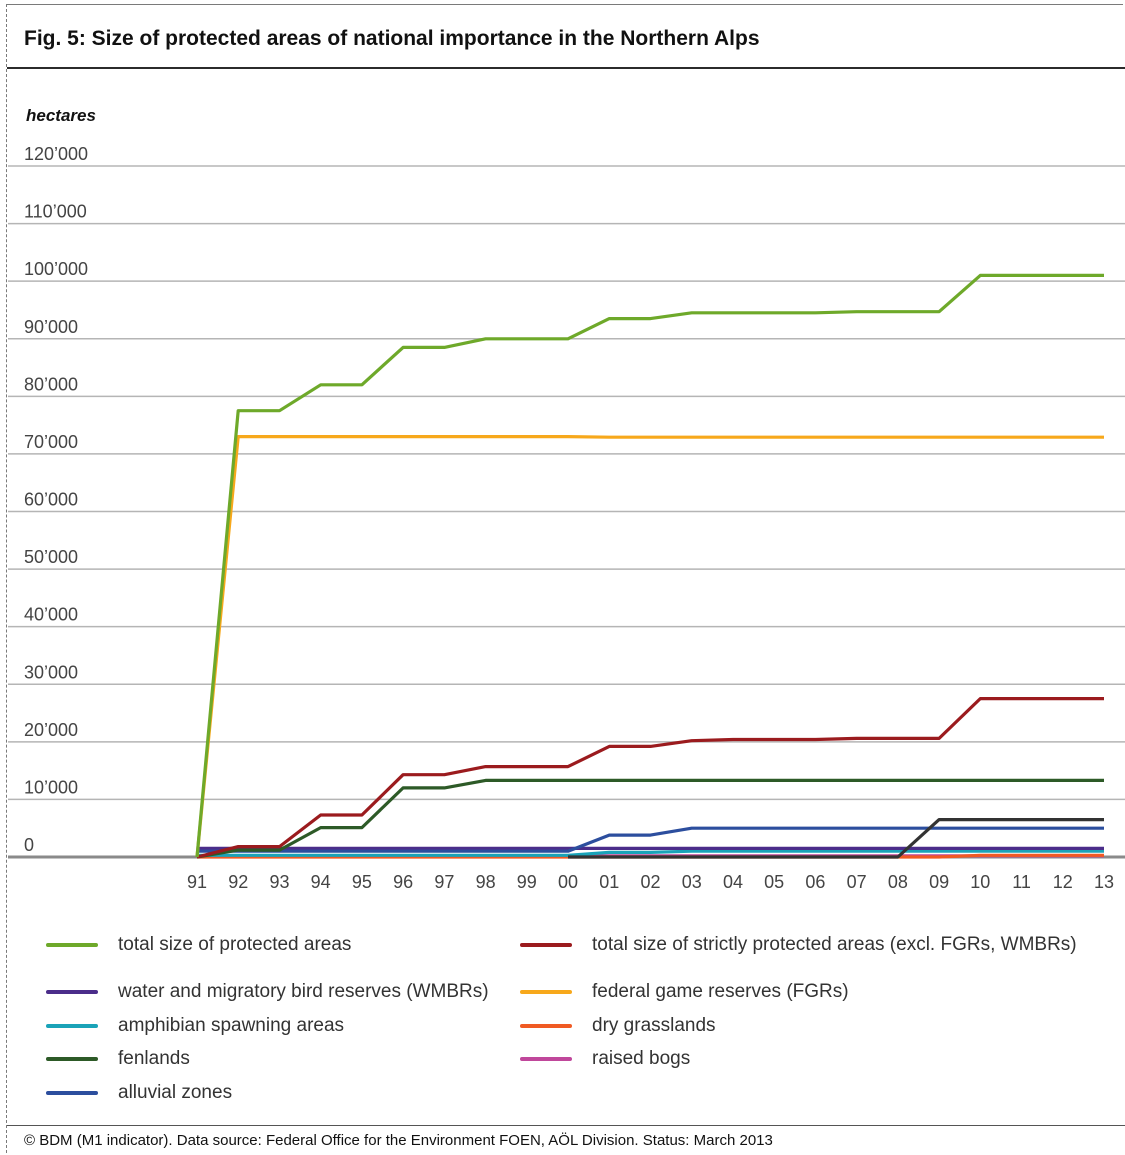 The image size is (1125, 1155). Describe the element at coordinates (486, 882) in the screenshot. I see `x-tick-label: 98` at that location.